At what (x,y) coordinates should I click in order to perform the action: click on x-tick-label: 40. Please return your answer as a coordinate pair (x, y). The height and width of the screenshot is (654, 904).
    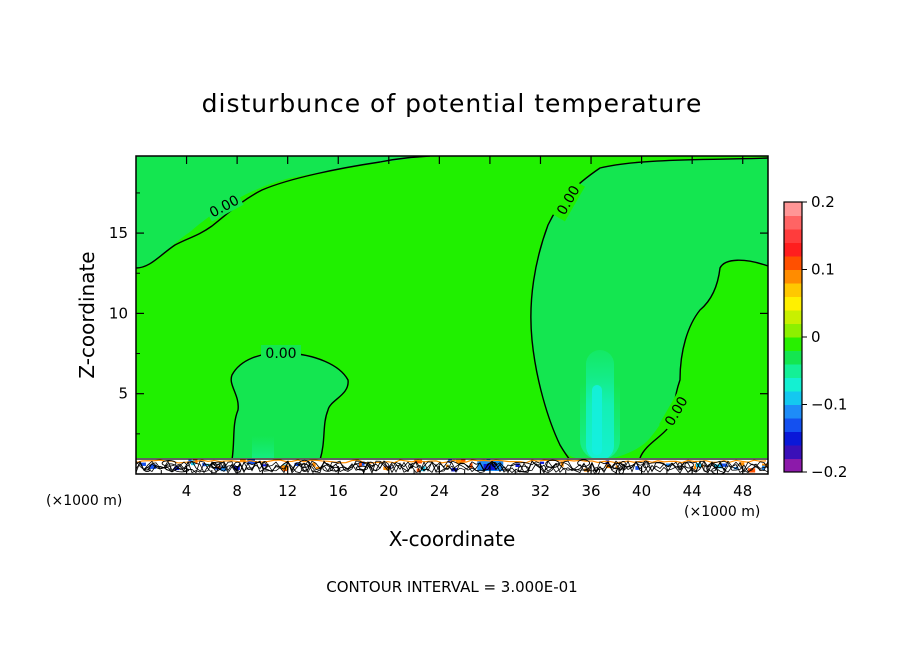
    Looking at the image, I should click on (641, 491).